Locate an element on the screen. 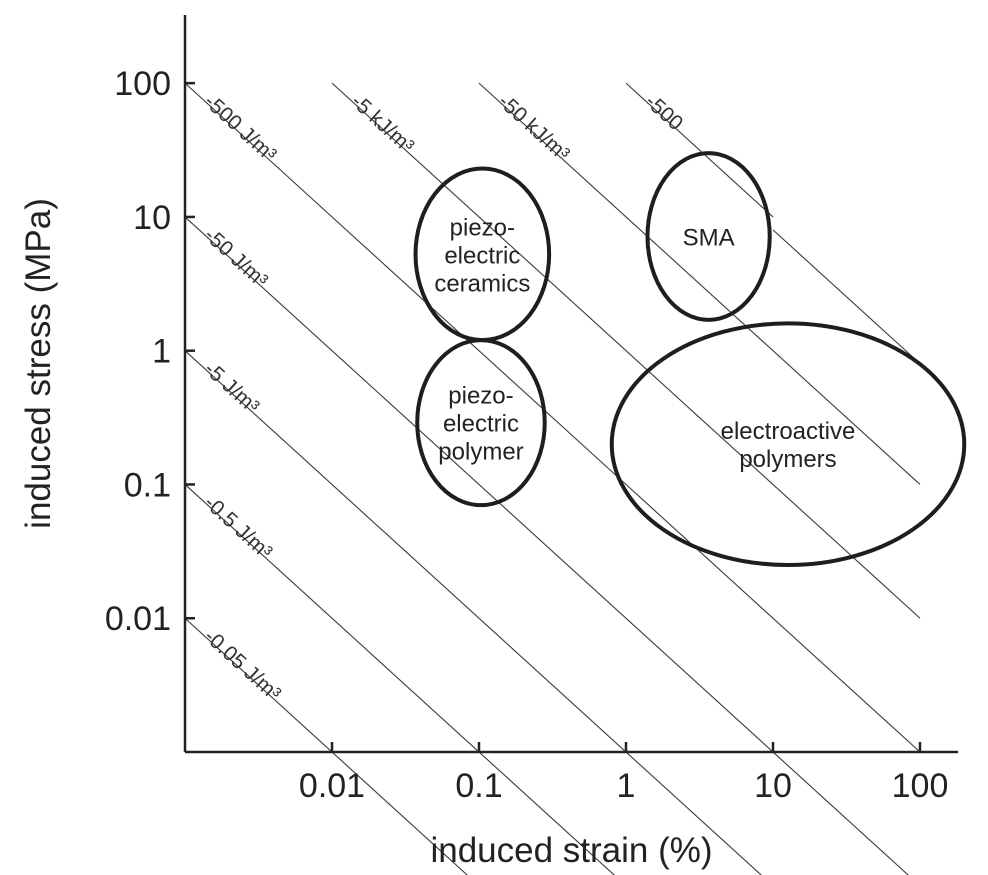 The image size is (988, 875). iso-energy-label: -5 J/m³ is located at coordinates (232, 387).